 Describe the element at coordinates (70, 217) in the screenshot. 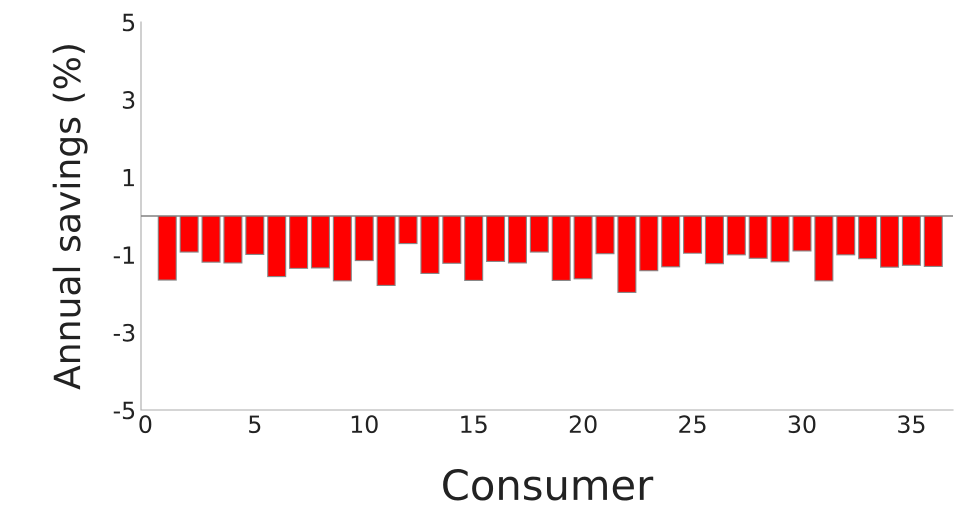

I see `y-axis-title: Annual savings (%)` at that location.